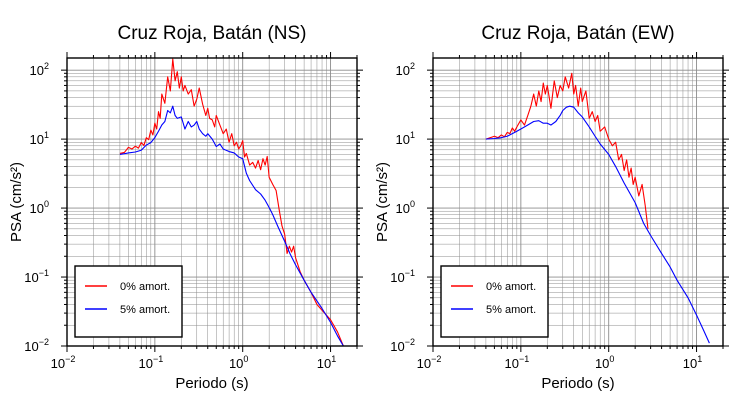 The height and width of the screenshot is (400, 730). What do you see at coordinates (577, 33) in the screenshot?
I see `chart-title: Cruz Roja, Batán (EW)` at bounding box center [577, 33].